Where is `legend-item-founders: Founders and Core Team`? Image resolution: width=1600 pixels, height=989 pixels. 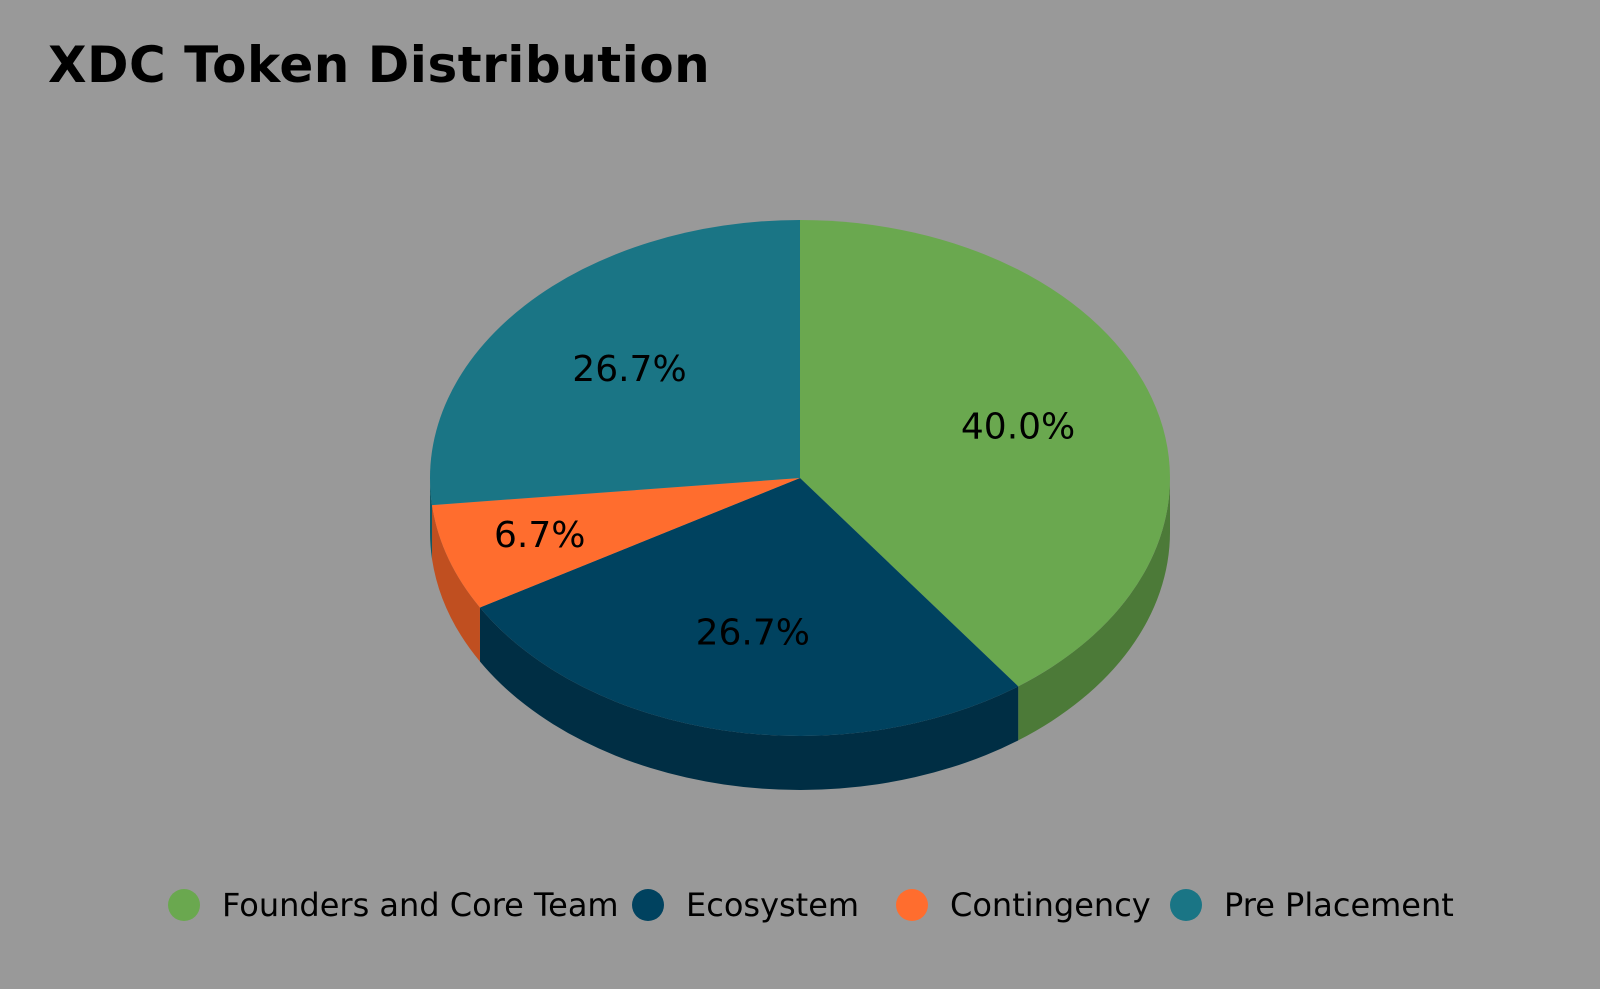
legend-item-founders: Founders and Core Team is located at coordinates (393, 905).